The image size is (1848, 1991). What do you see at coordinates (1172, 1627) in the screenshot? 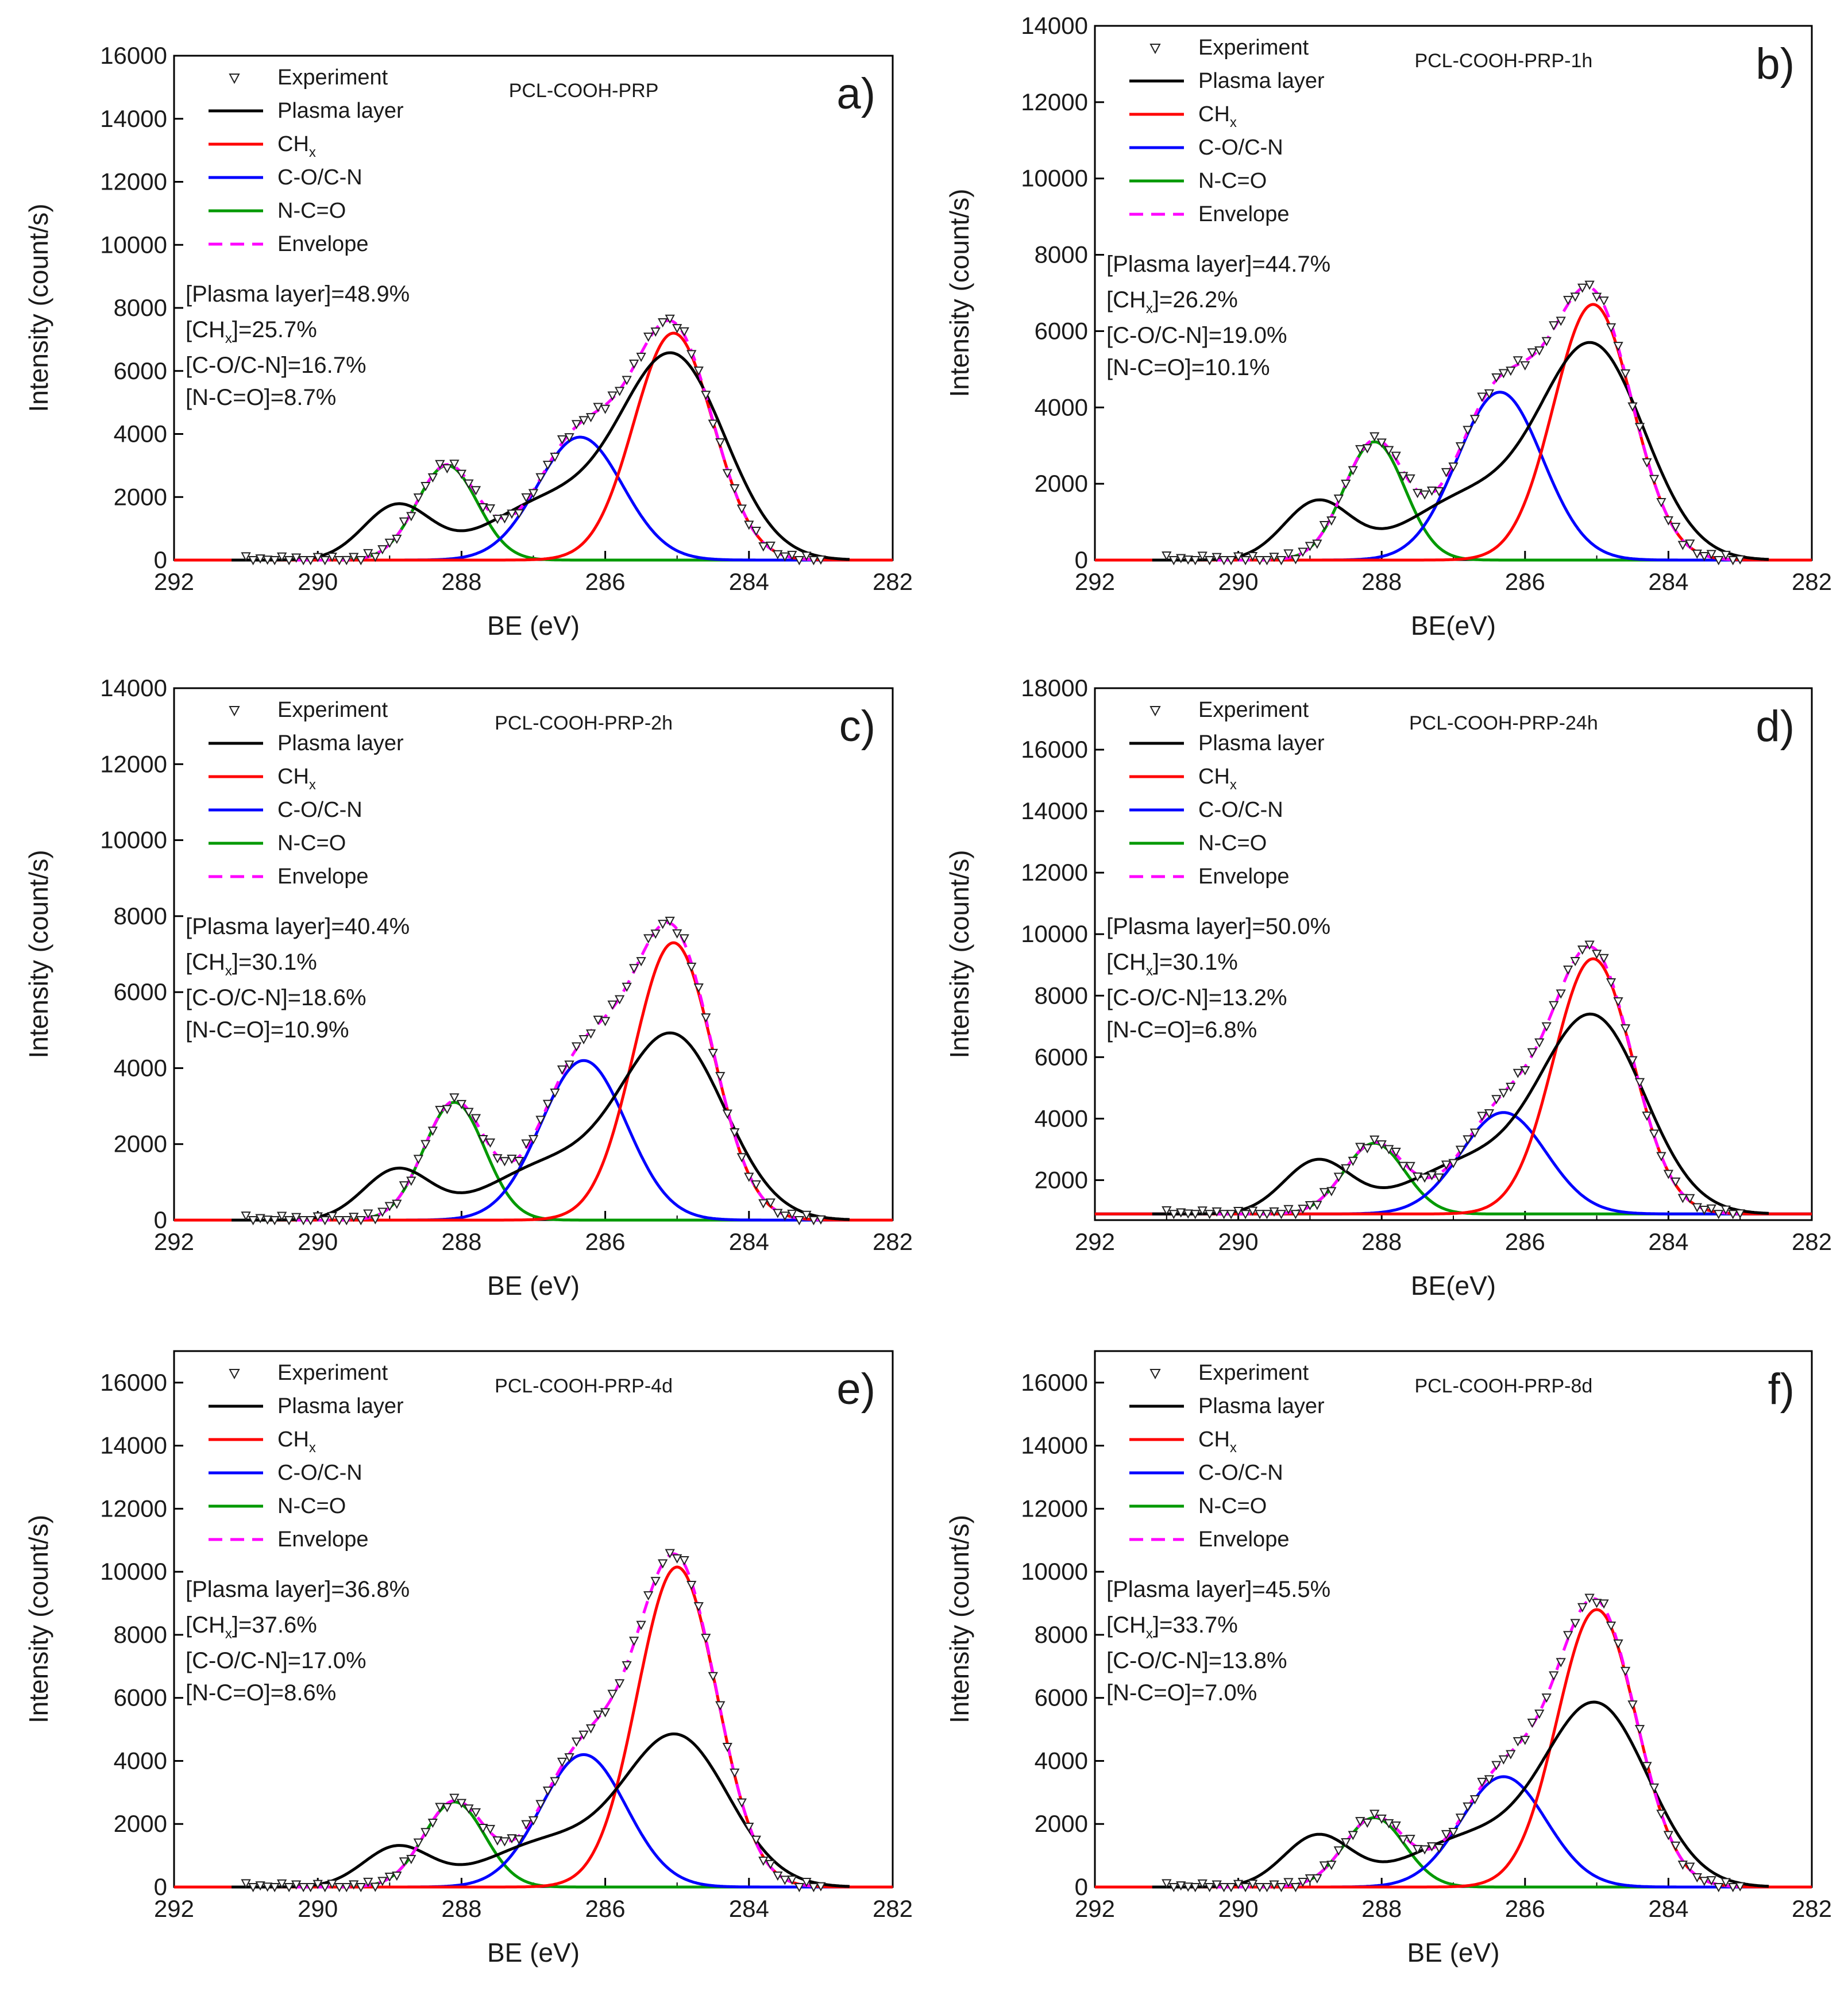
I see `chx-fraction: [CHx]=33.7%` at bounding box center [1172, 1627].